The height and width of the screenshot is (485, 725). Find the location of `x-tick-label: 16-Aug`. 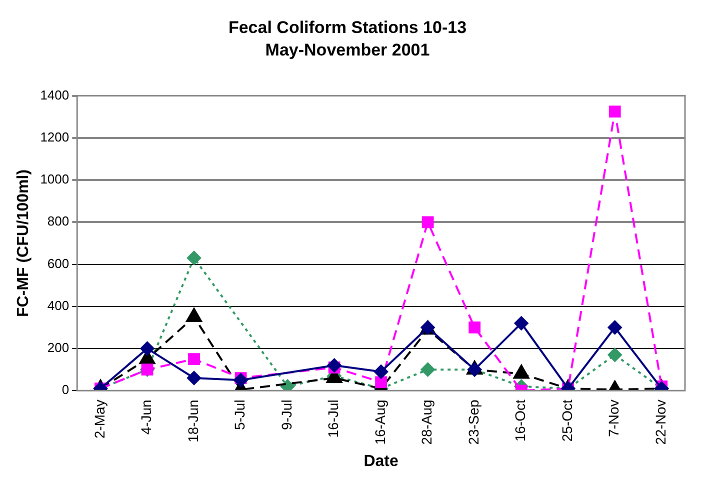

x-tick-label: 16-Aug is located at coordinates (380, 422).